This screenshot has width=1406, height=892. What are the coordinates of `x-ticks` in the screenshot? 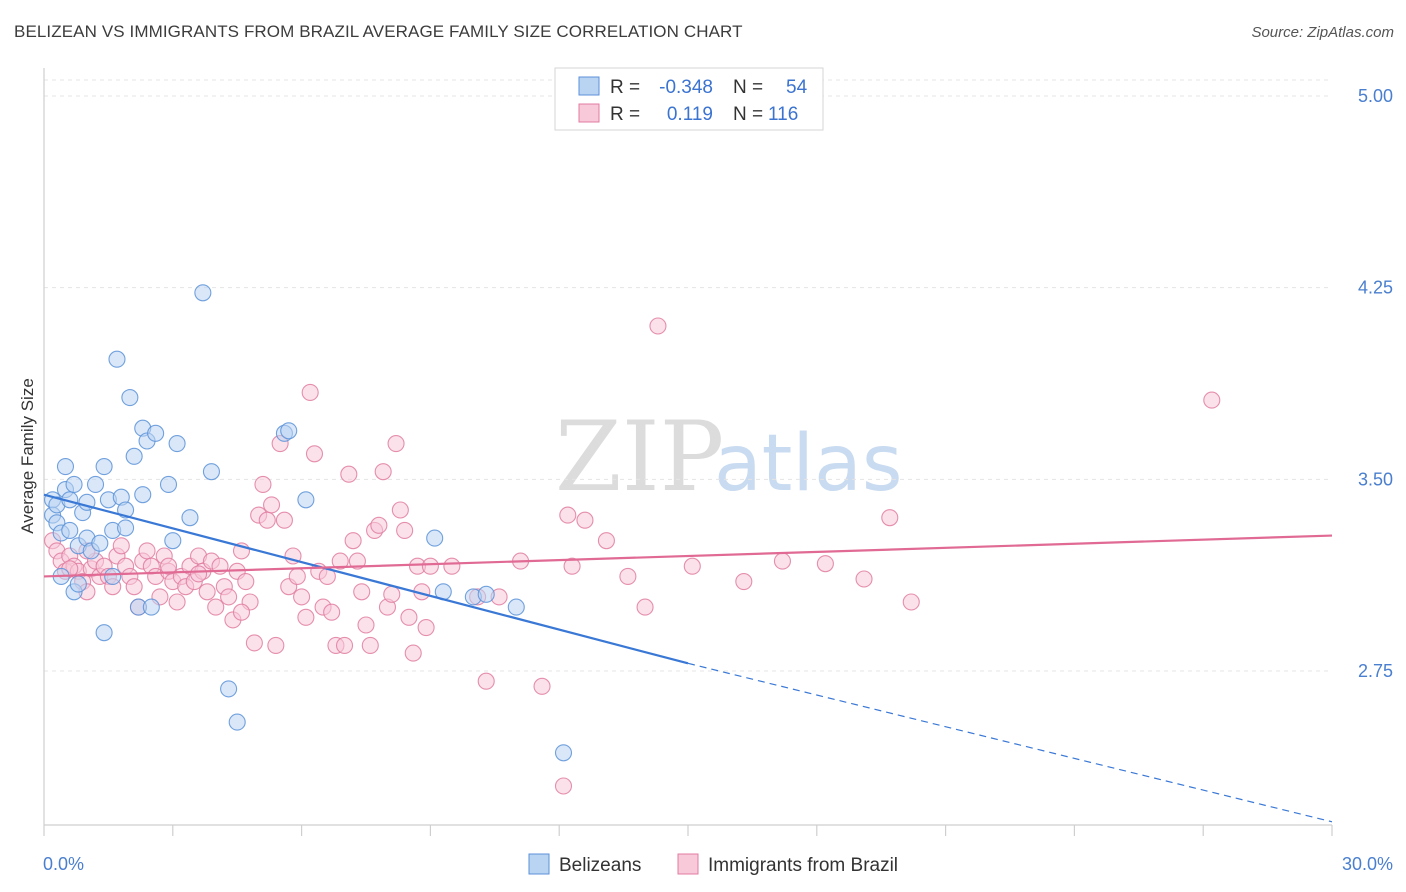 It's located at (688, 830).